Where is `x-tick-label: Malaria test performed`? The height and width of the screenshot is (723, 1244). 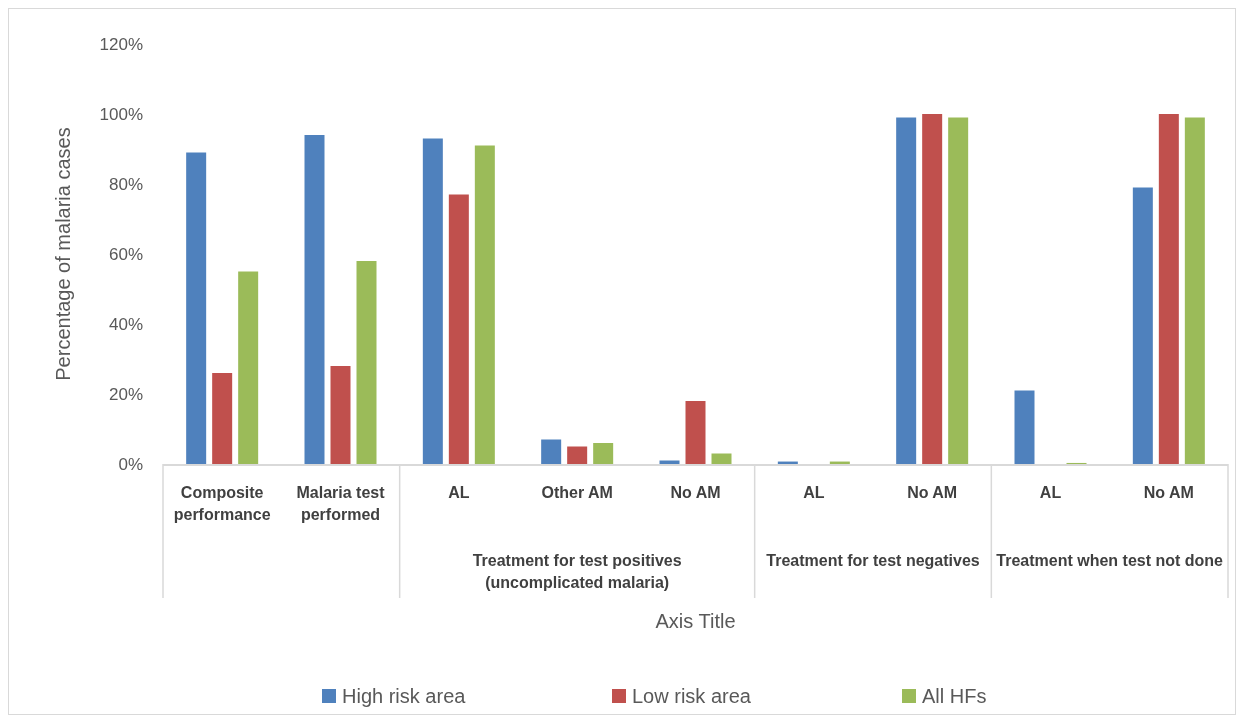 x-tick-label: Malaria test performed is located at coordinates (341, 503).